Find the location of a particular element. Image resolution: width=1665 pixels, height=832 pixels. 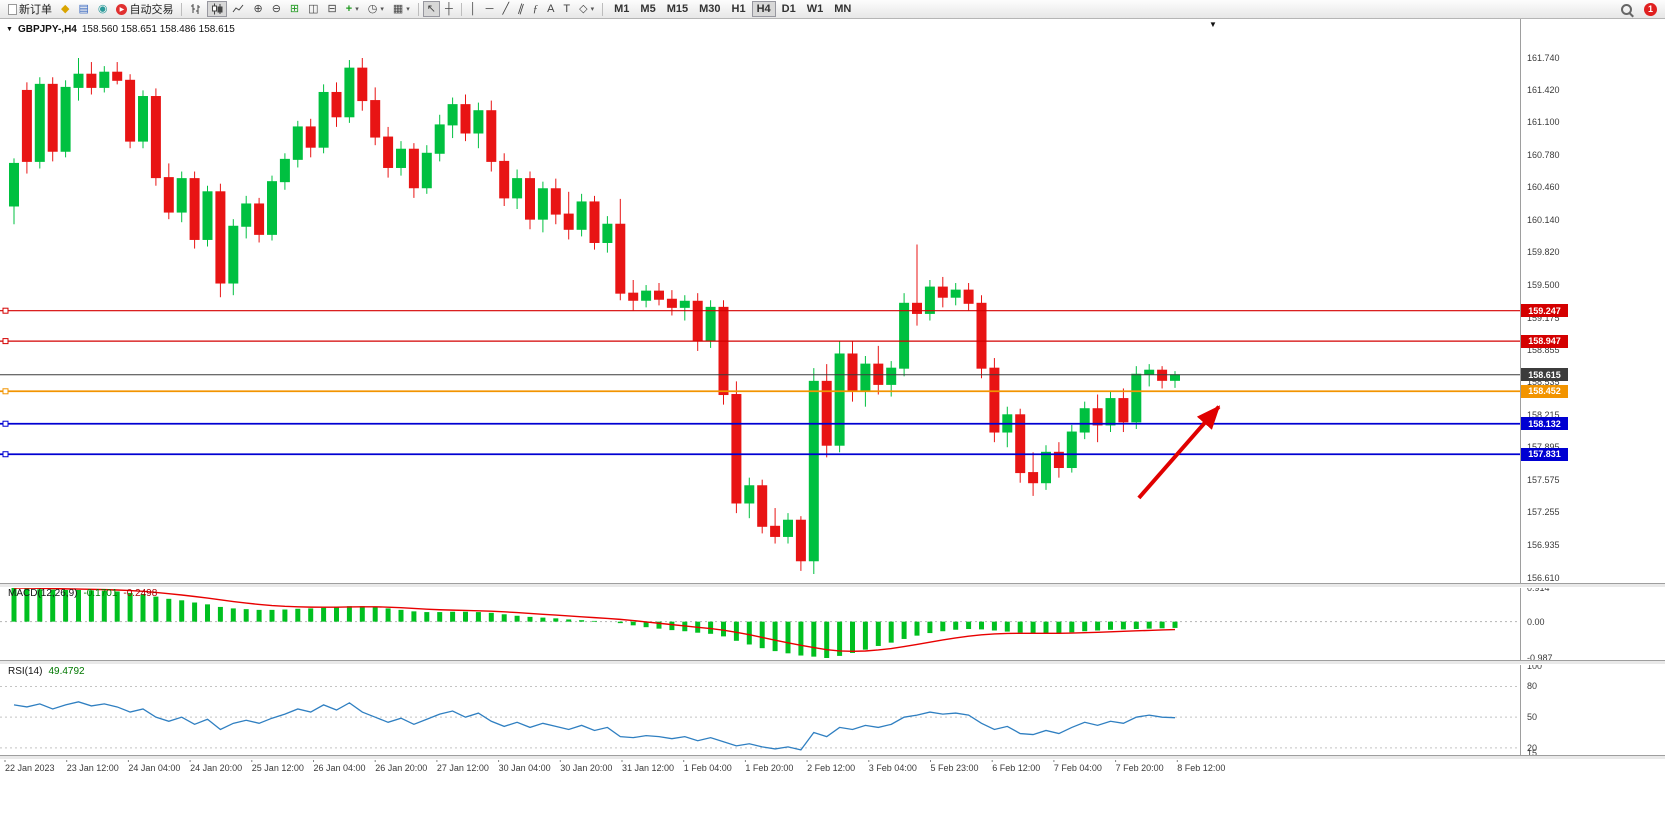

search-button is located at coordinates (1626, 9).